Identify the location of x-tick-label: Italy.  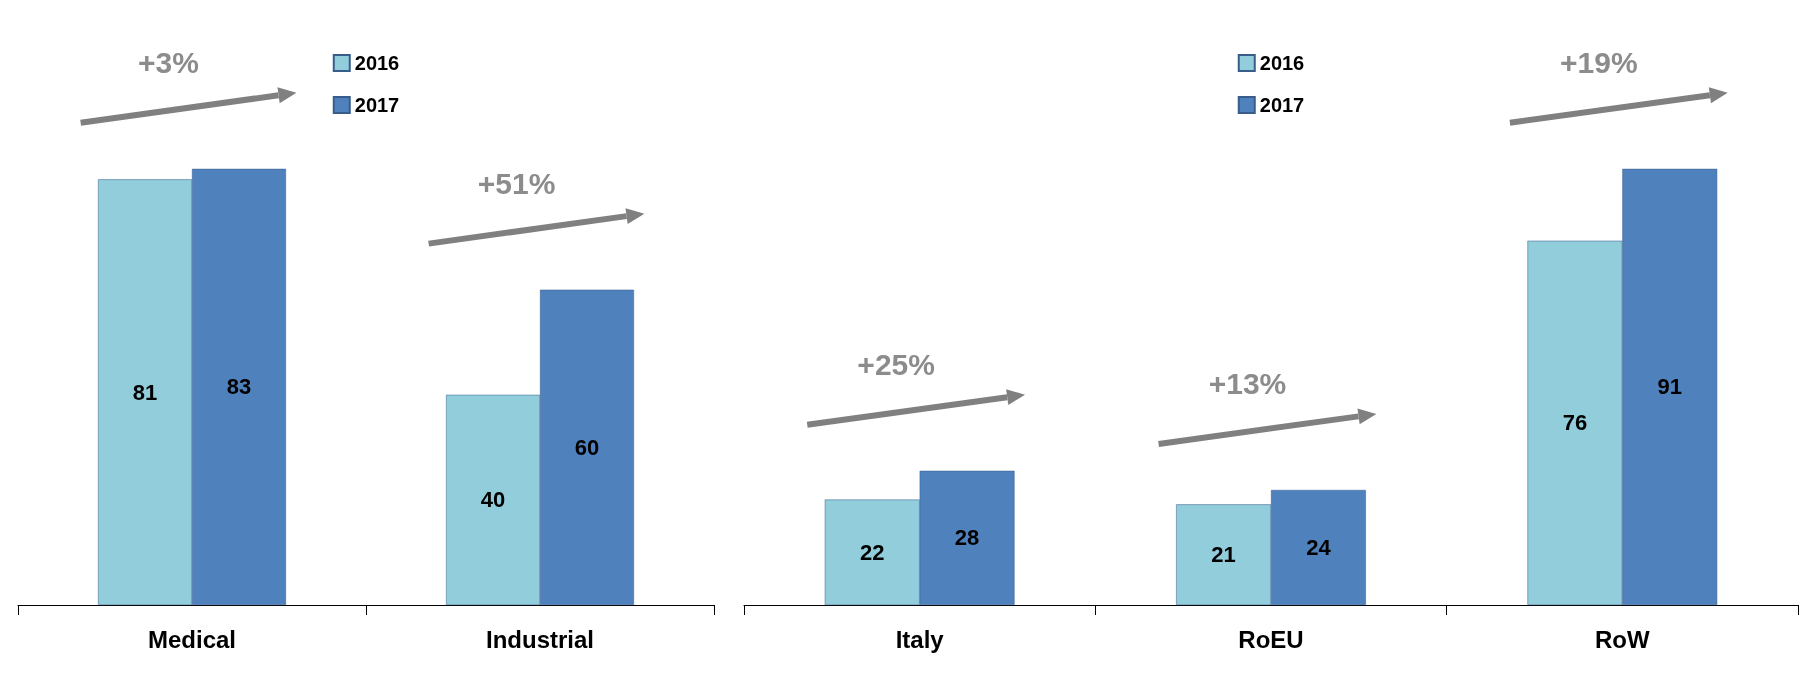
(920, 639).